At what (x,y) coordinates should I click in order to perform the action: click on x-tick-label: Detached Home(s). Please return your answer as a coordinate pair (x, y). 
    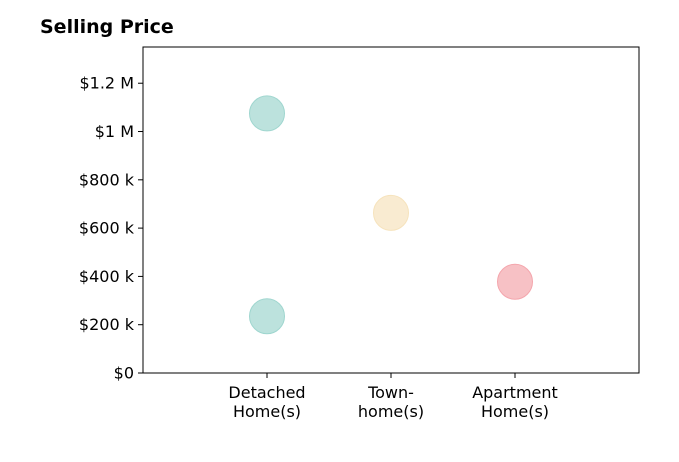
    Looking at the image, I should click on (266, 402).